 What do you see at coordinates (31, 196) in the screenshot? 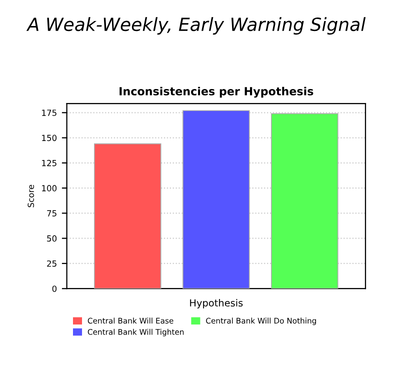
I see `y-axis-title: Score` at bounding box center [31, 196].